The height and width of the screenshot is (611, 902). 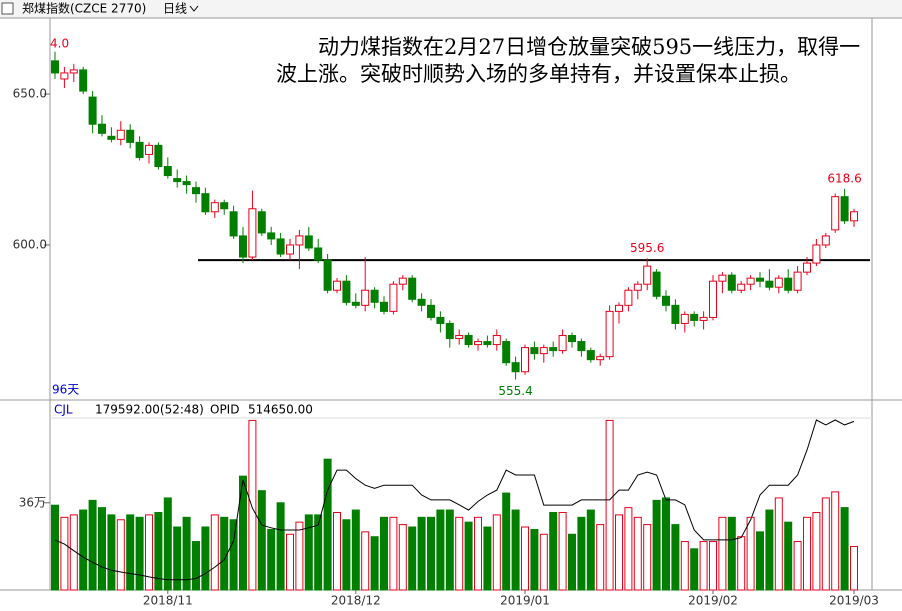 I want to click on volume-readout: 179592.00(52:48), so click(x=149, y=410).